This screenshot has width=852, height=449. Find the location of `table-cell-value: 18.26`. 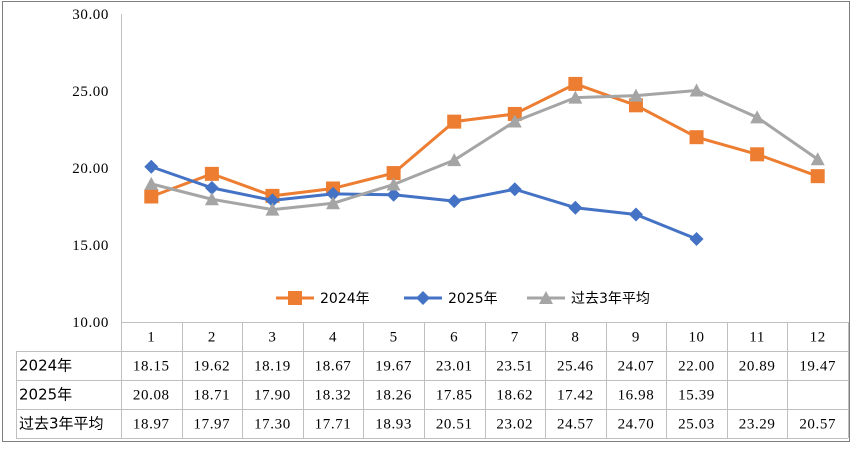

table-cell-value: 18.26 is located at coordinates (393, 396).